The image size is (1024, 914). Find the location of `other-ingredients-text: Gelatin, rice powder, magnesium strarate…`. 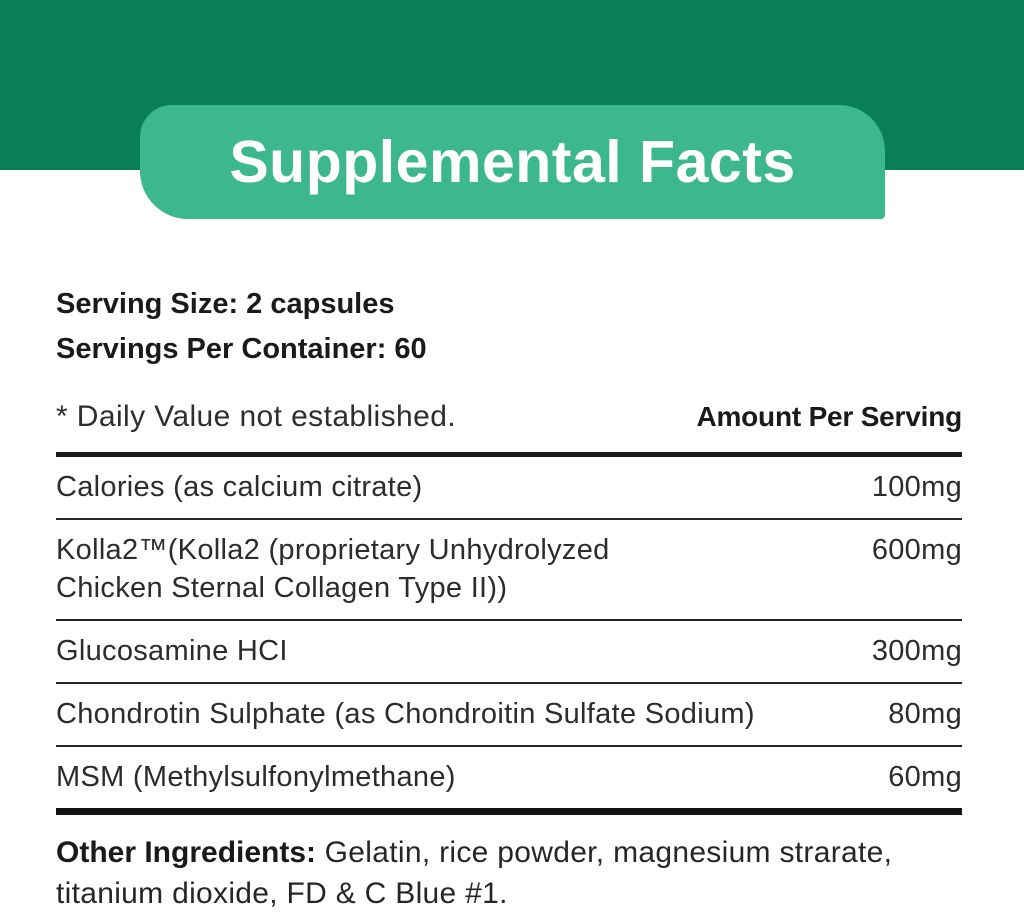

other-ingredients-text: Gelatin, rice powder, magnesium strarate… is located at coordinates (474, 873).